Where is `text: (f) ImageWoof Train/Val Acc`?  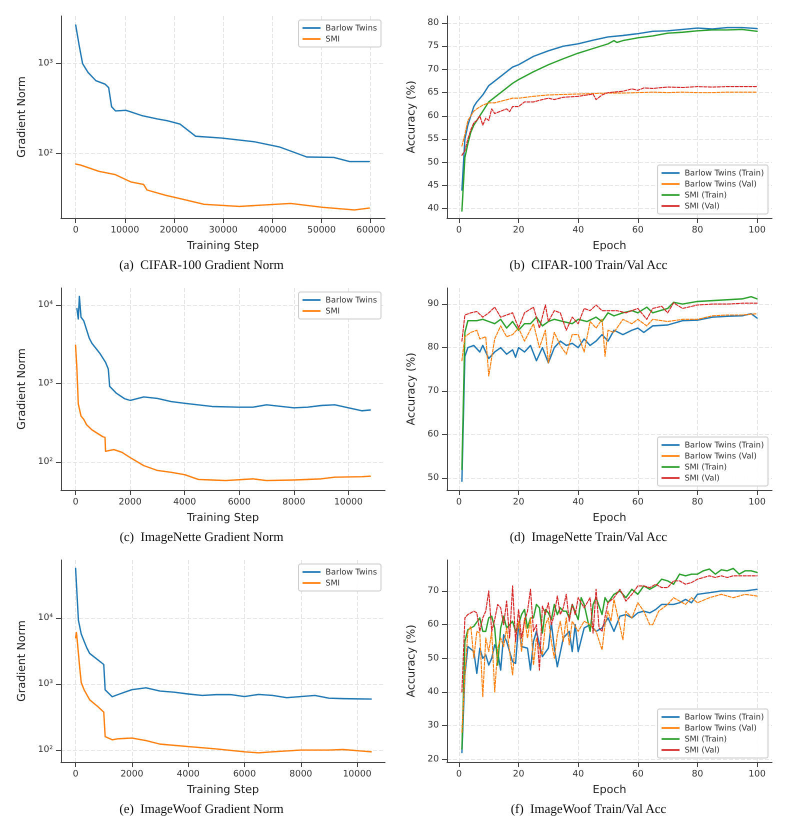
text: (f) ImageWoof Train/Val Acc is located at coordinates (588, 808).